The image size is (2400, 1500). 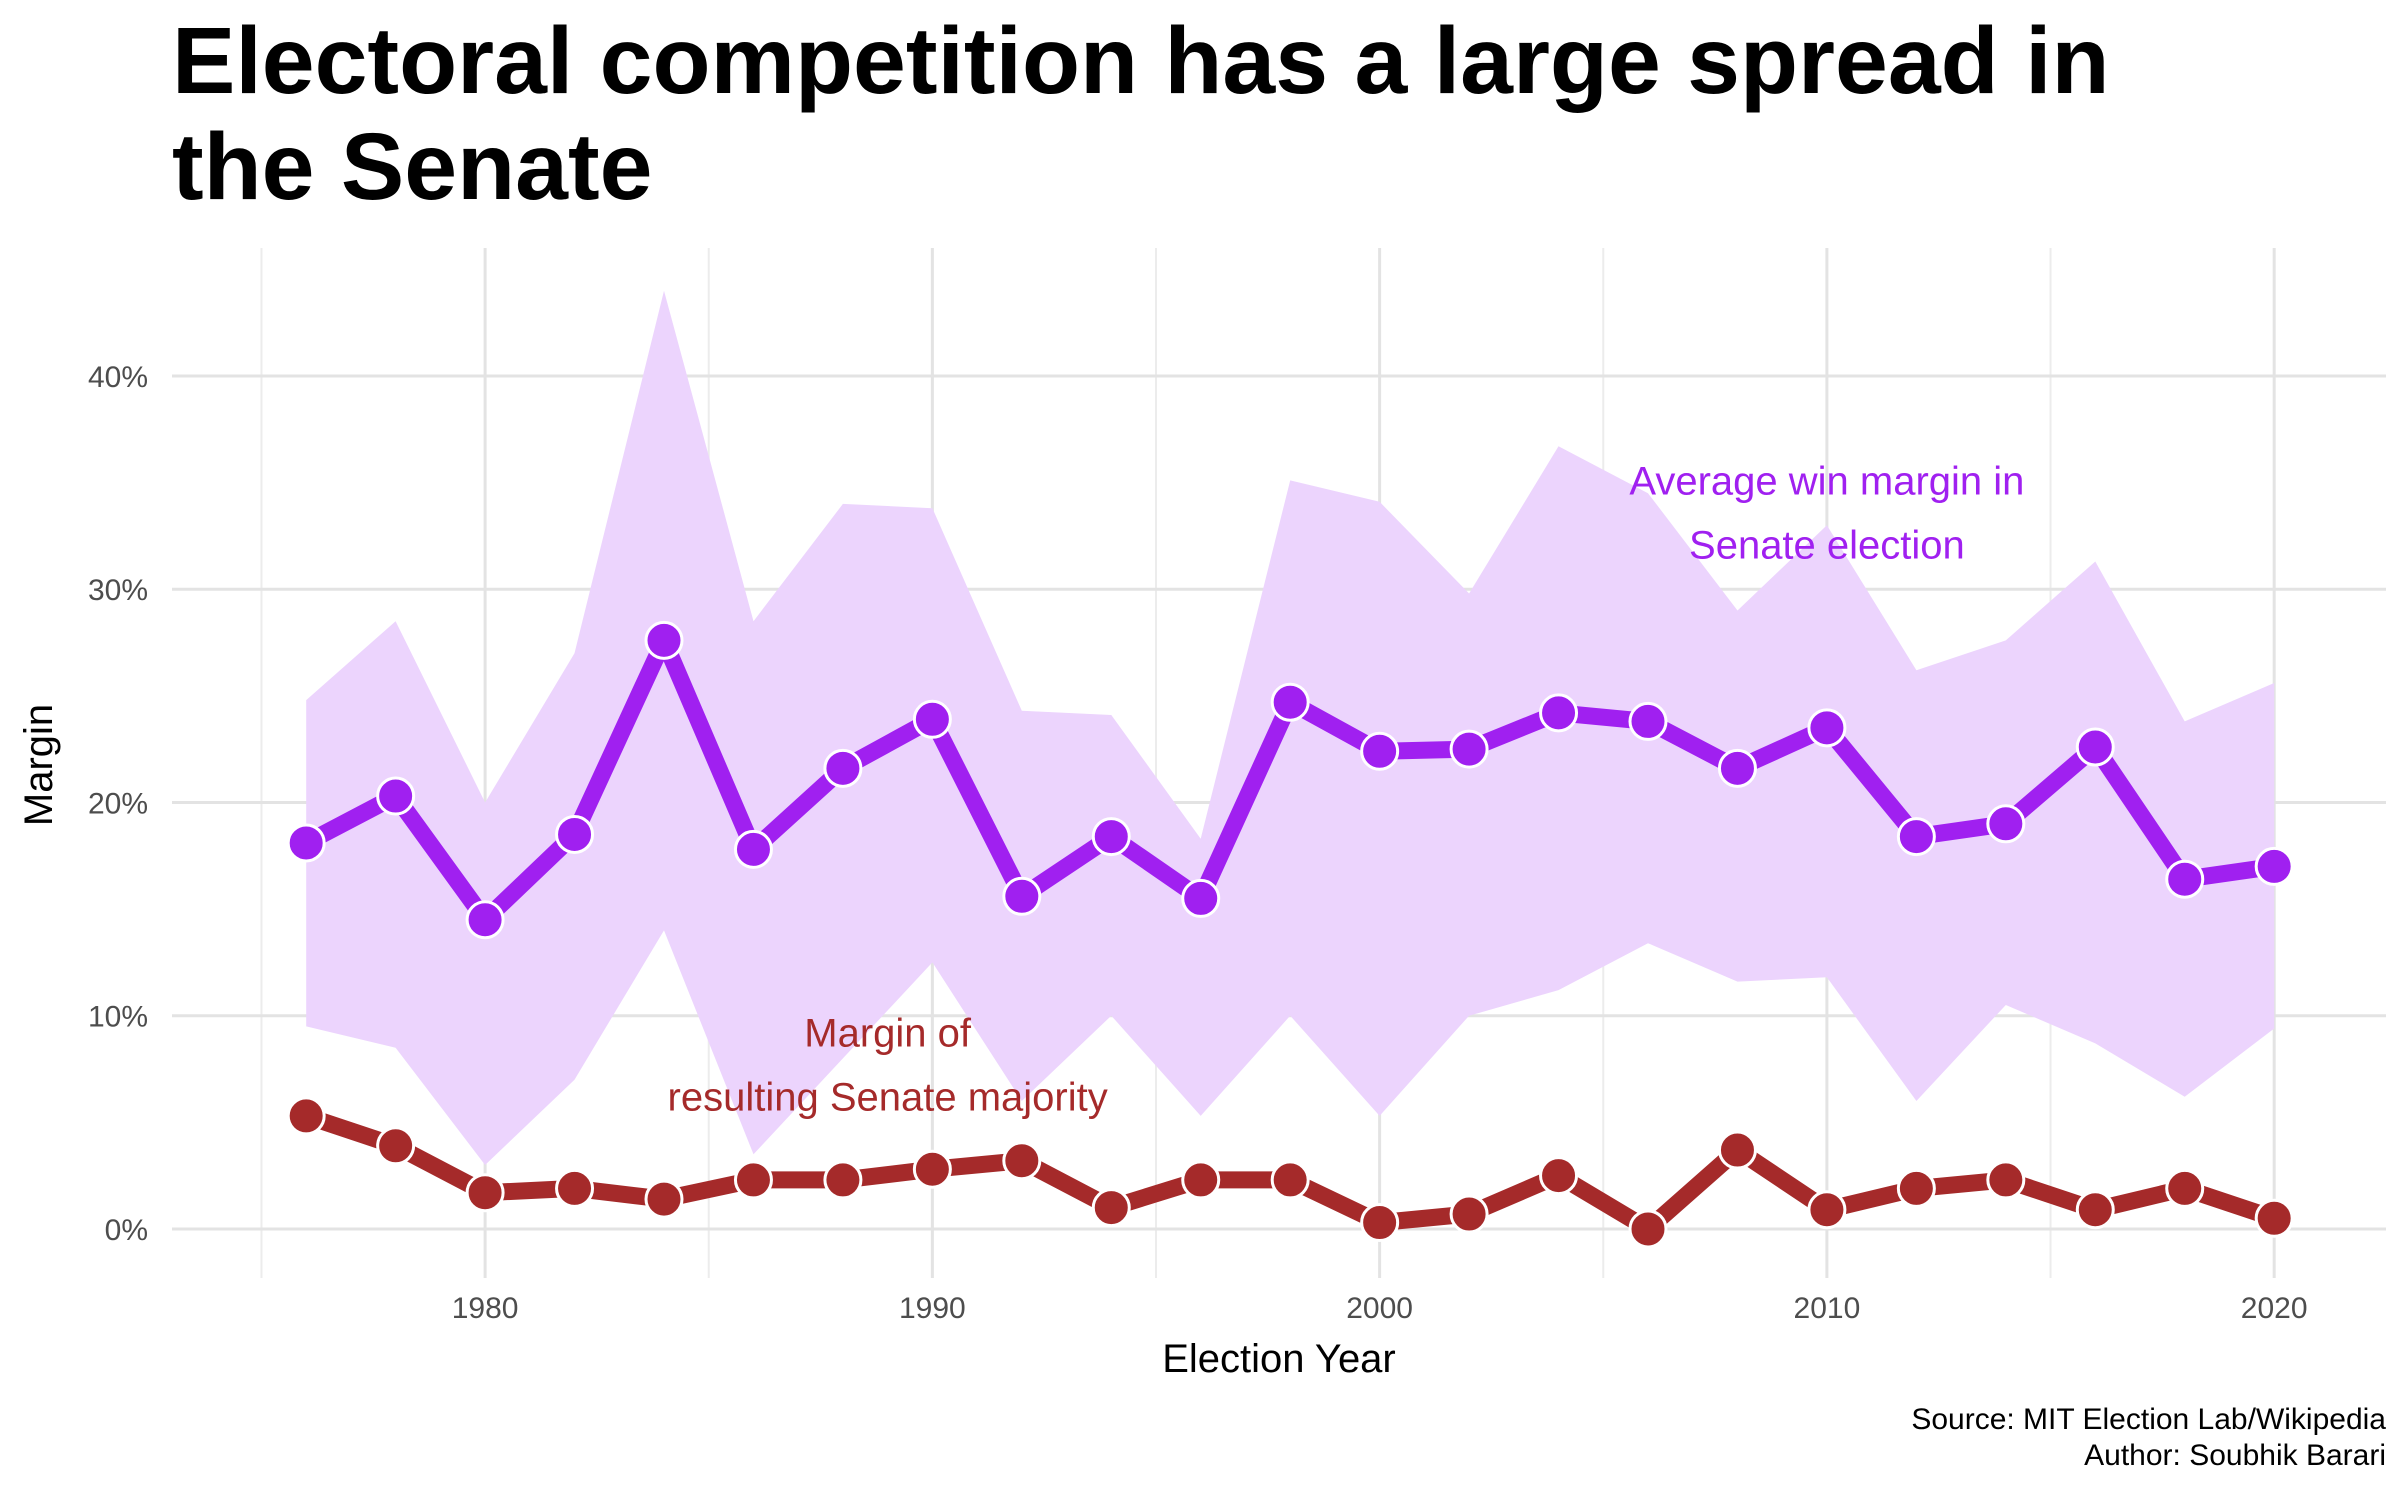 What do you see at coordinates (1279, 1359) in the screenshot?
I see `x-axis-title: Election Year` at bounding box center [1279, 1359].